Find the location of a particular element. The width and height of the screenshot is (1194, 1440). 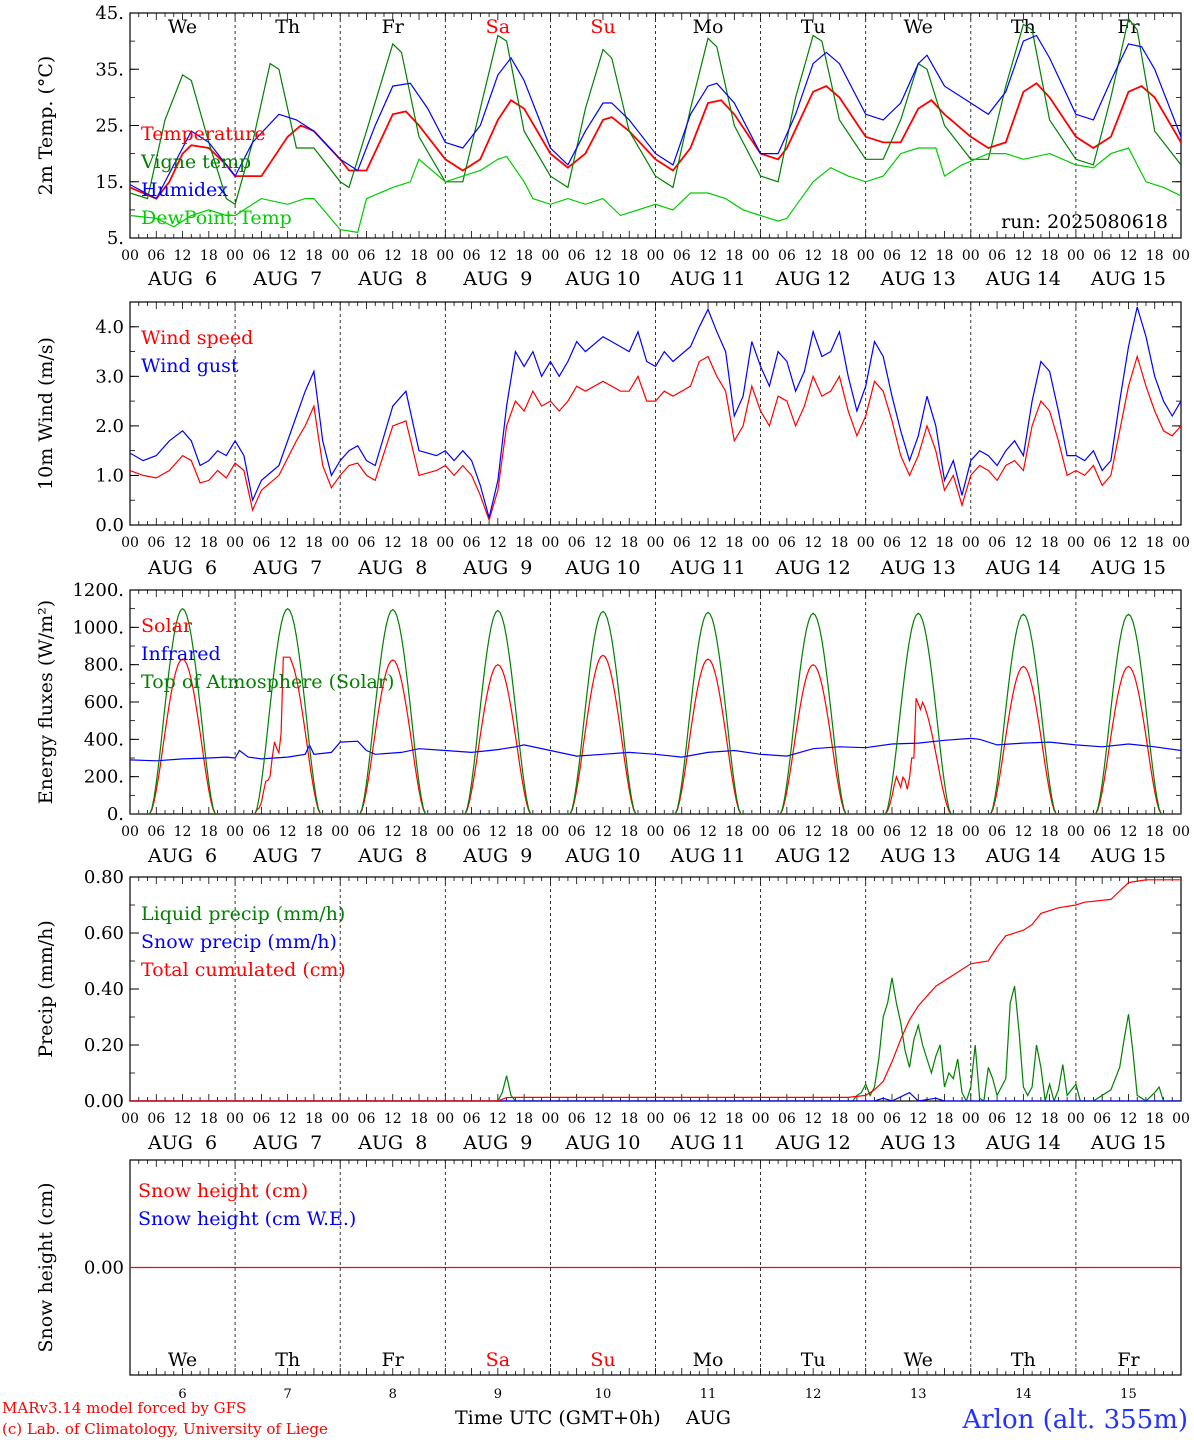

x-axis-month: AUG is located at coordinates (708, 1418).